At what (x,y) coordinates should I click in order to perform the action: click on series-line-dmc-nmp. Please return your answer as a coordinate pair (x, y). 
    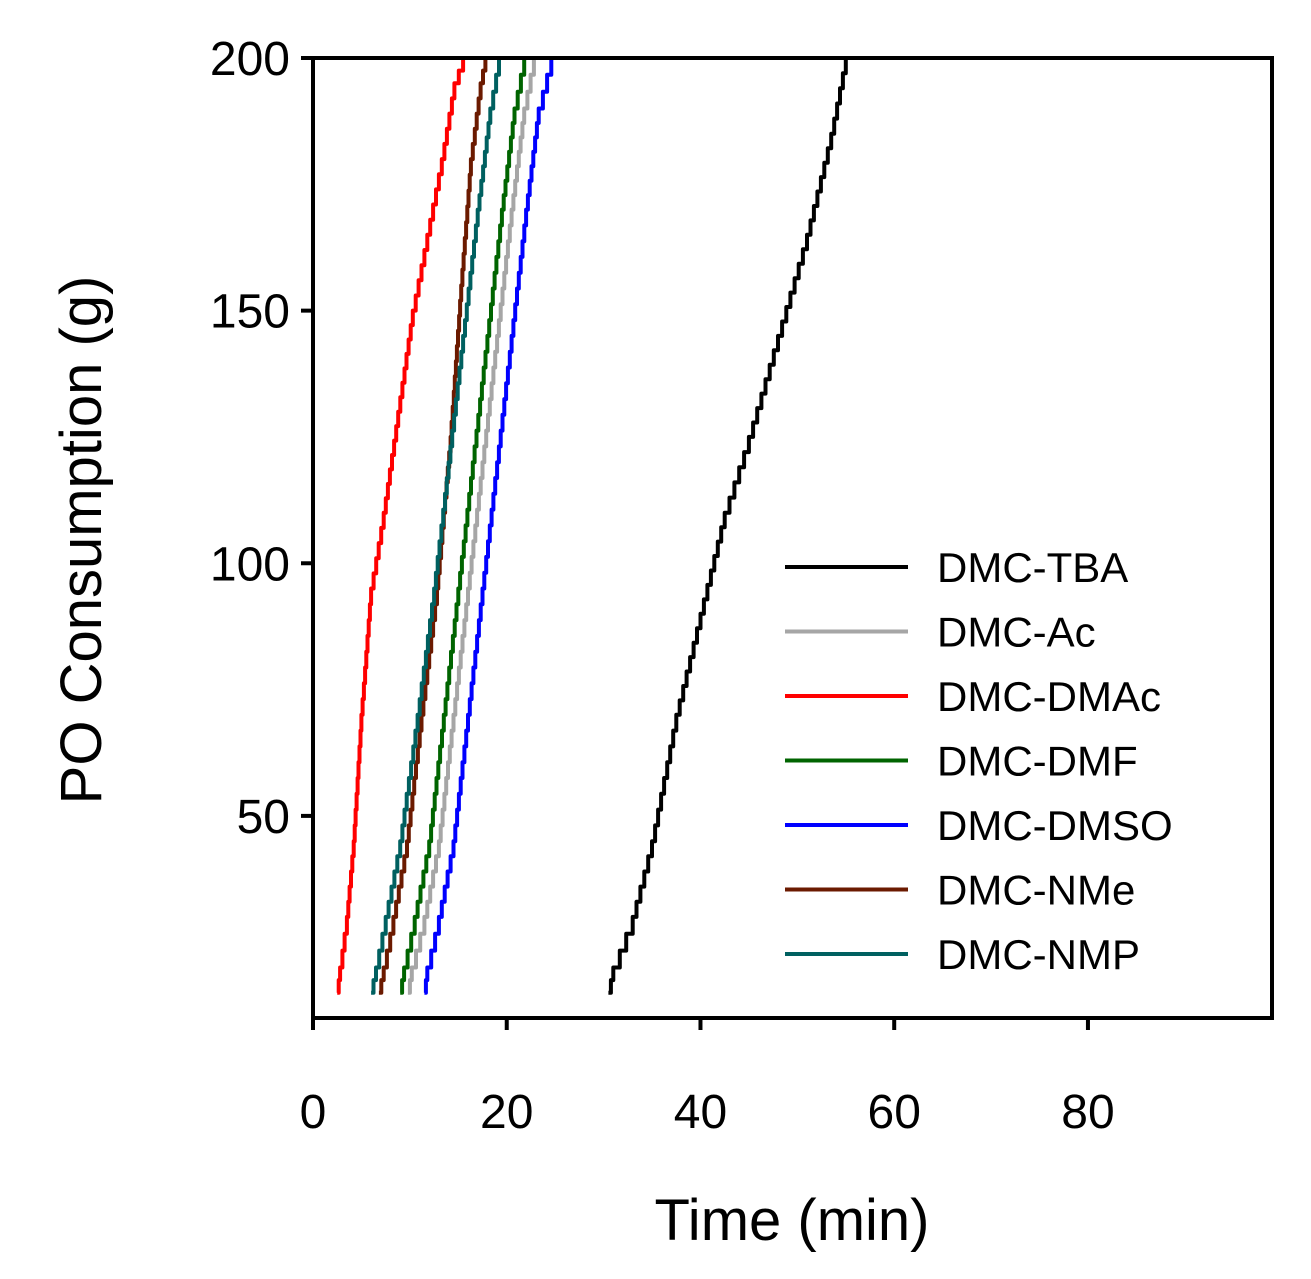
    Looking at the image, I should click on (436, 526).